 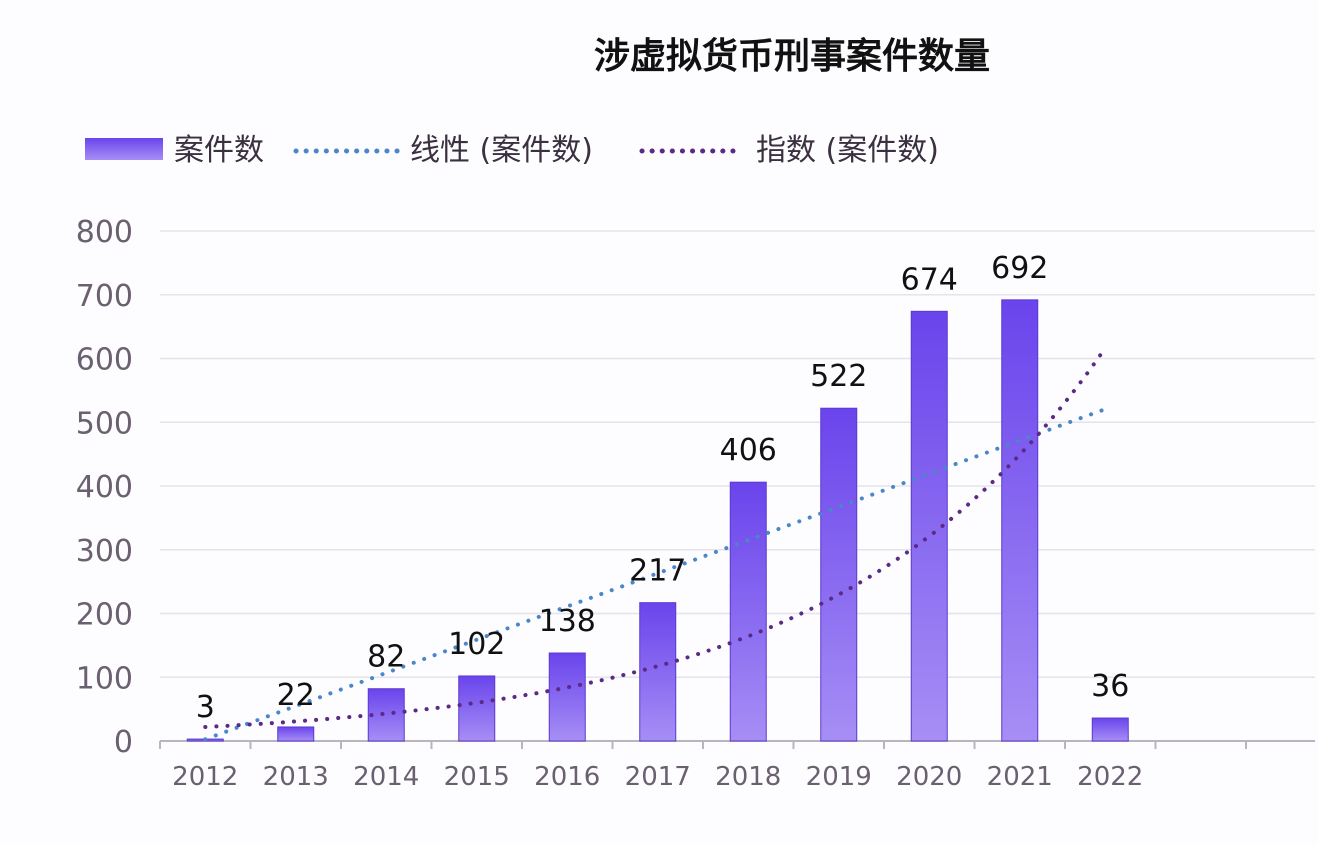 What do you see at coordinates (567, 697) in the screenshot?
I see `bar-2016` at bounding box center [567, 697].